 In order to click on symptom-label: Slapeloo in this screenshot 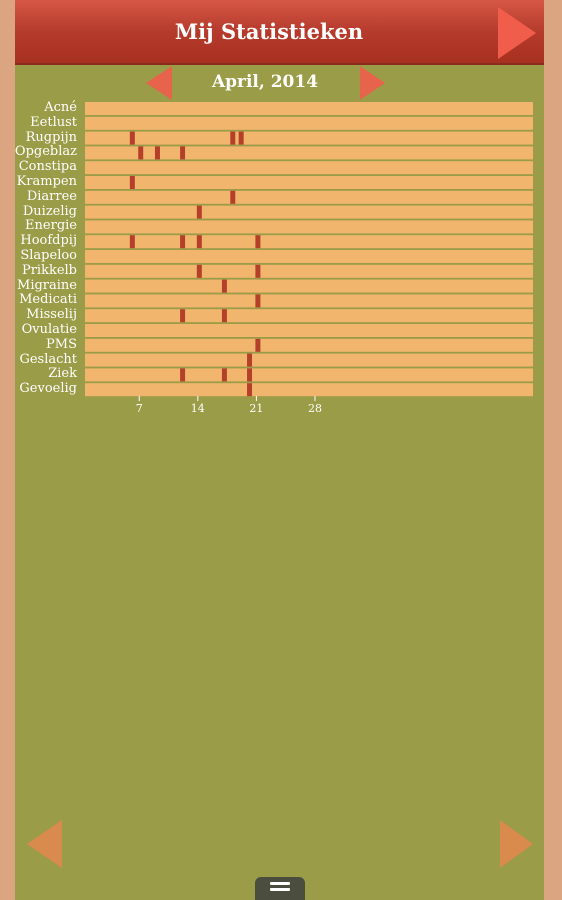, I will do `click(48, 255)`.